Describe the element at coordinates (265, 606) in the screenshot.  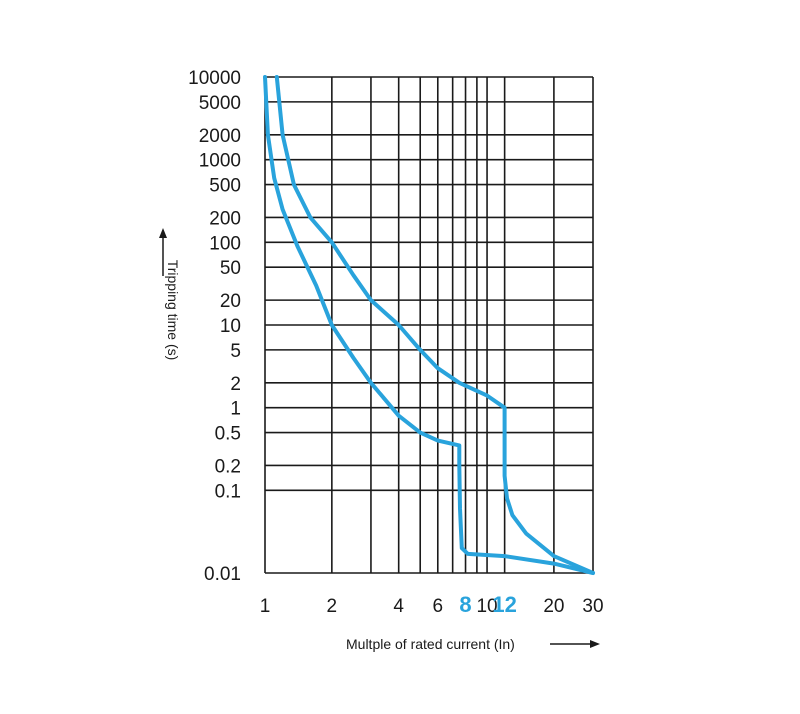
I see `x-tick-label: 1` at that location.